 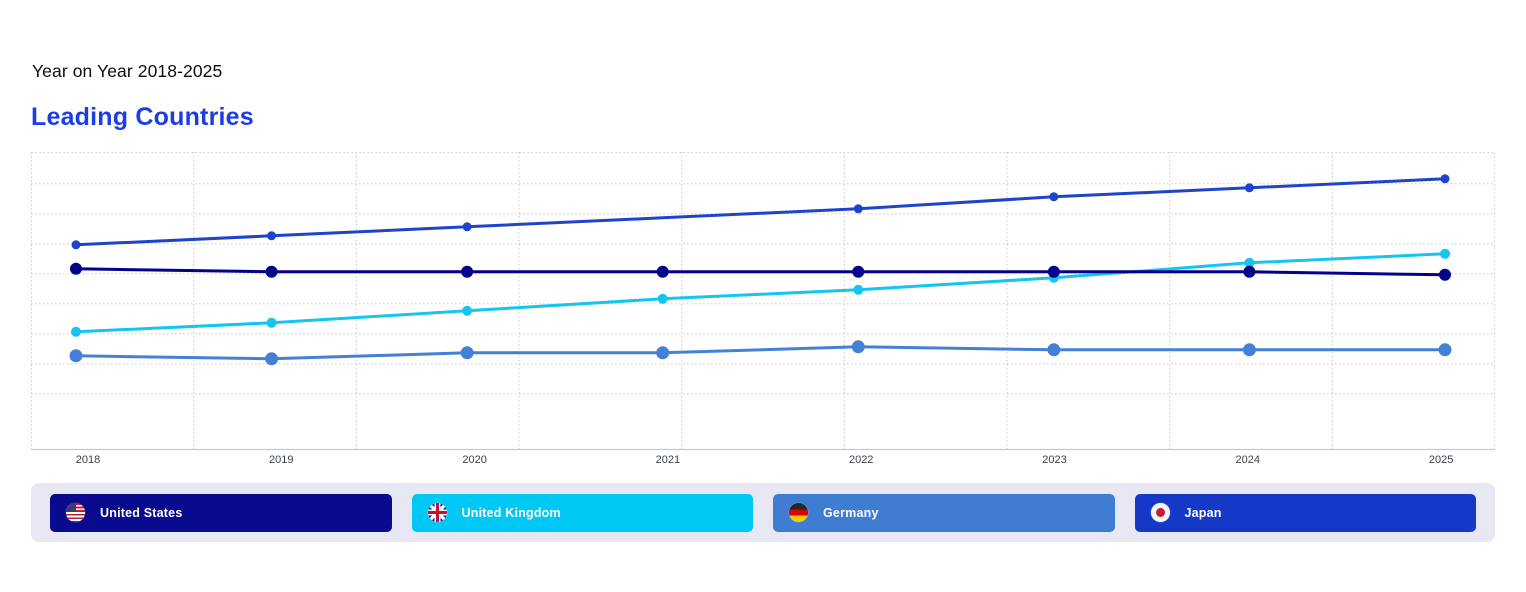 I want to click on x-axis-label-2019: 2019, so click(x=281, y=460).